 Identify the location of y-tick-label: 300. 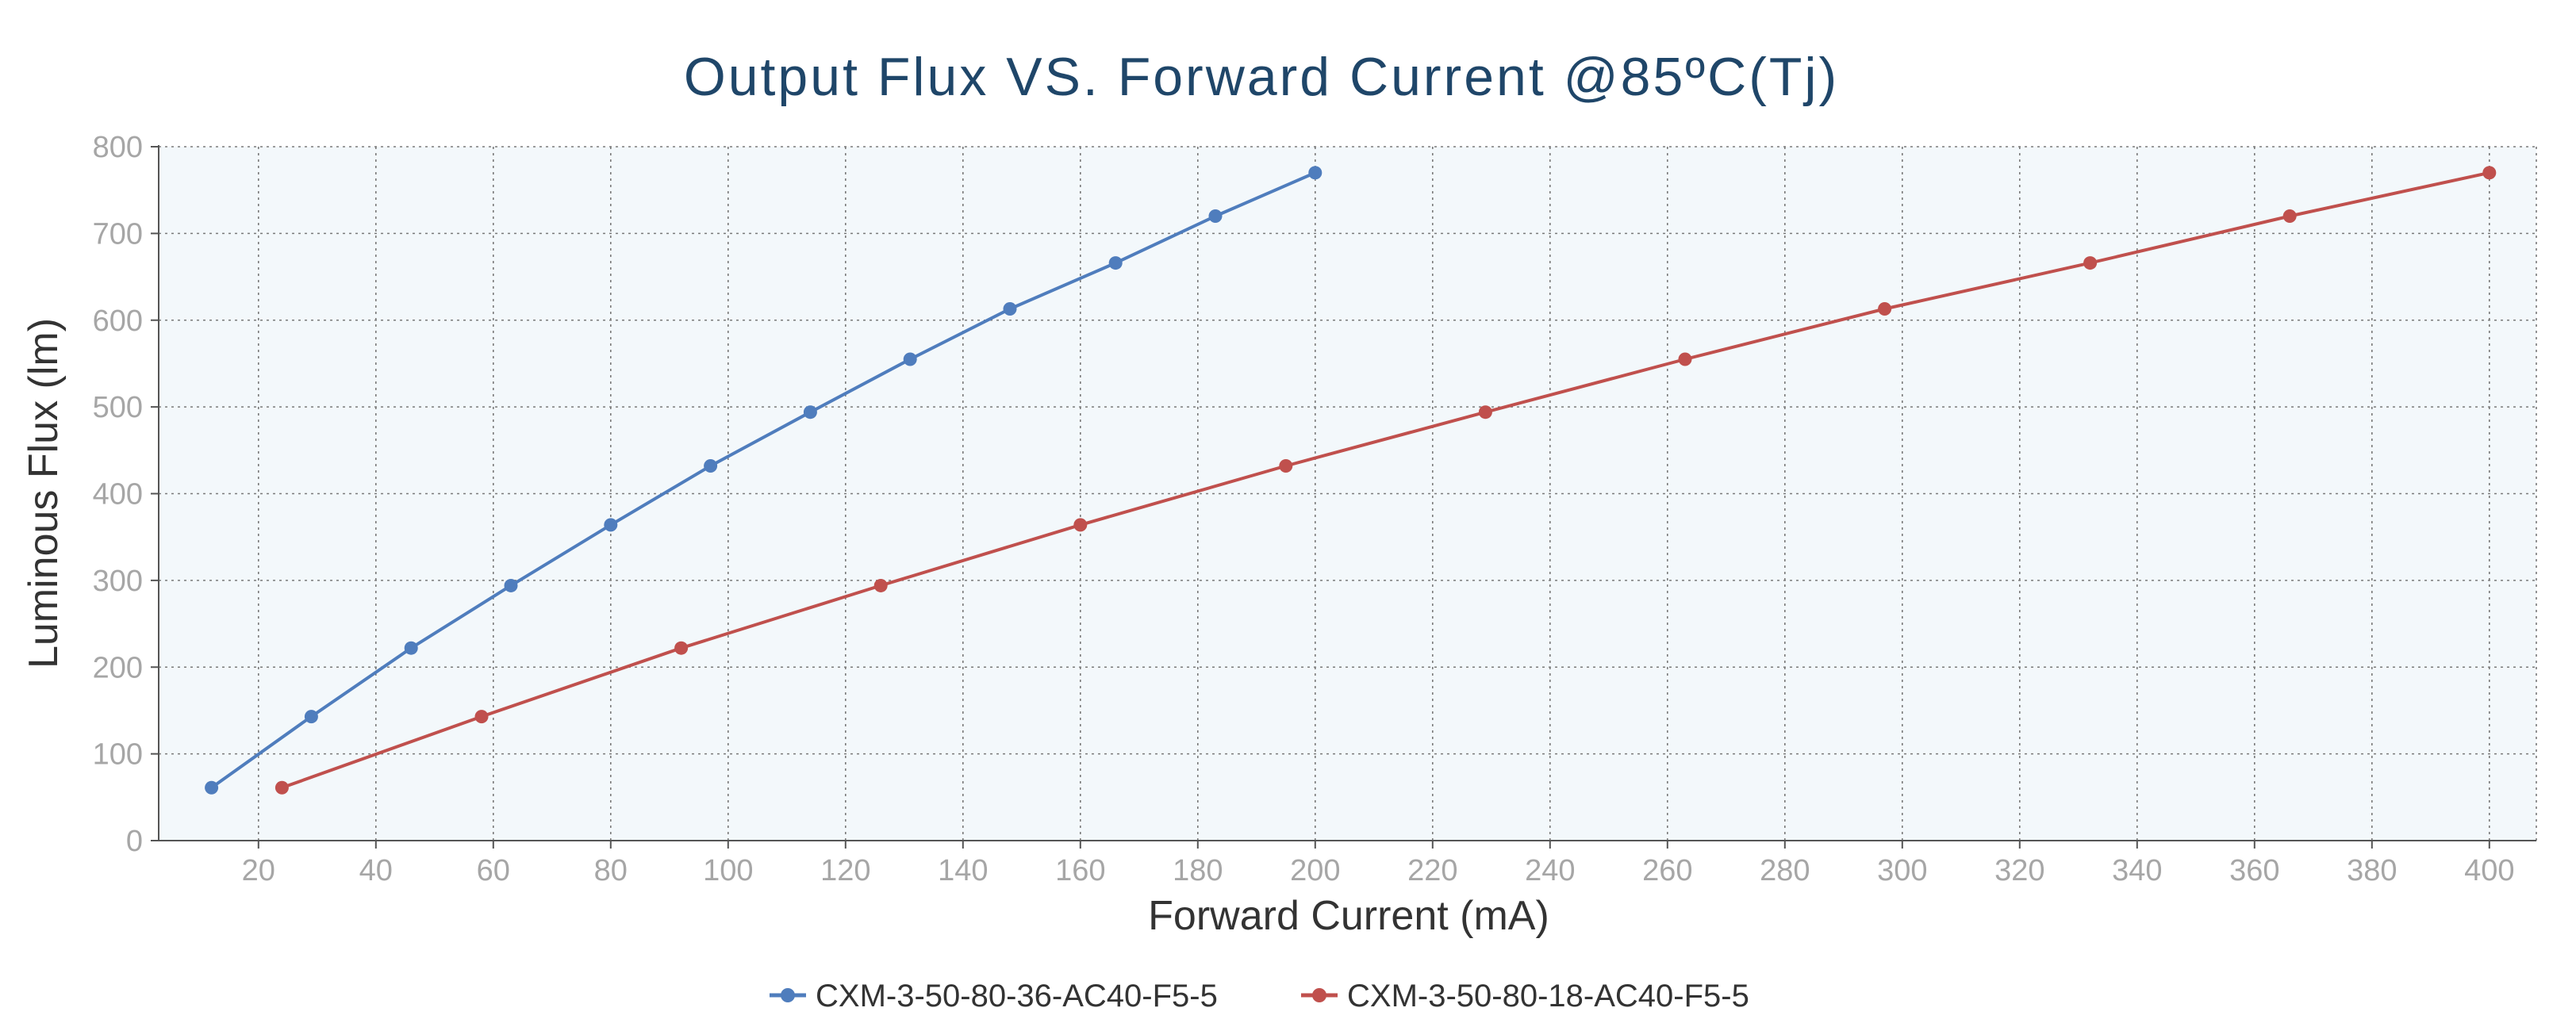
(118, 581).